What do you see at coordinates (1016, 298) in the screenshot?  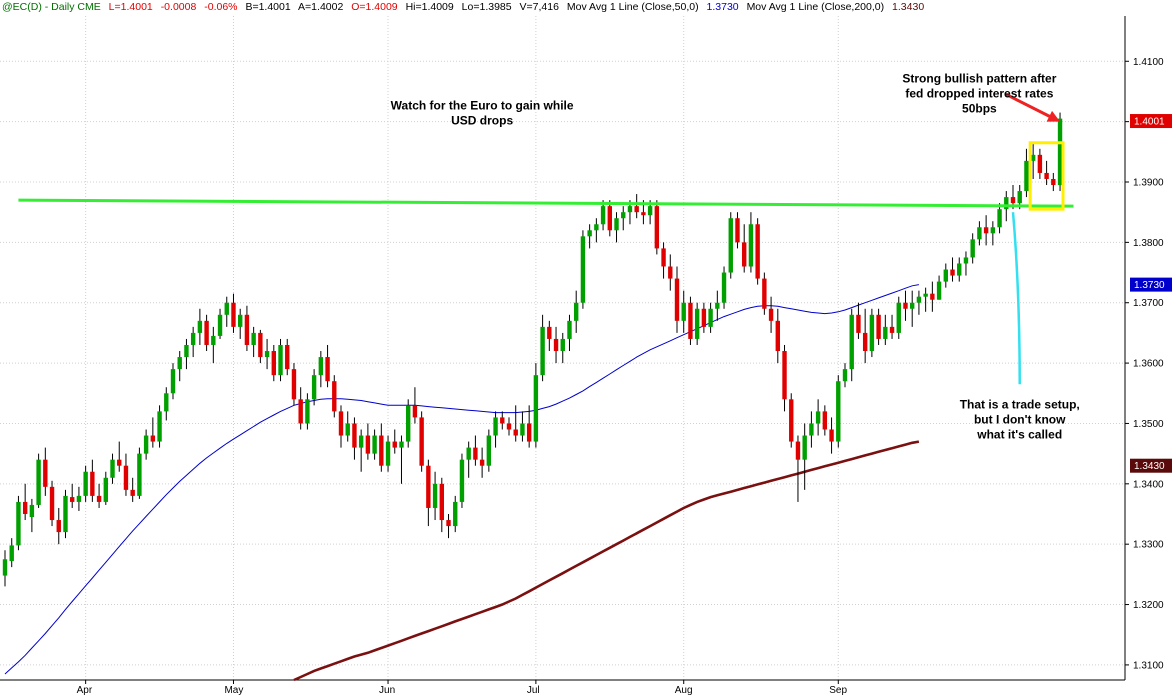 I see `setup-marker-line` at bounding box center [1016, 298].